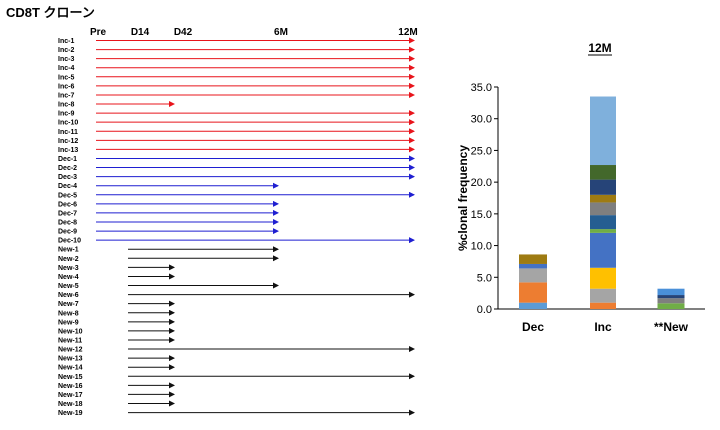 The width and height of the screenshot is (720, 430). I want to click on clone-label-inc-11: Inc-11, so click(68, 132).